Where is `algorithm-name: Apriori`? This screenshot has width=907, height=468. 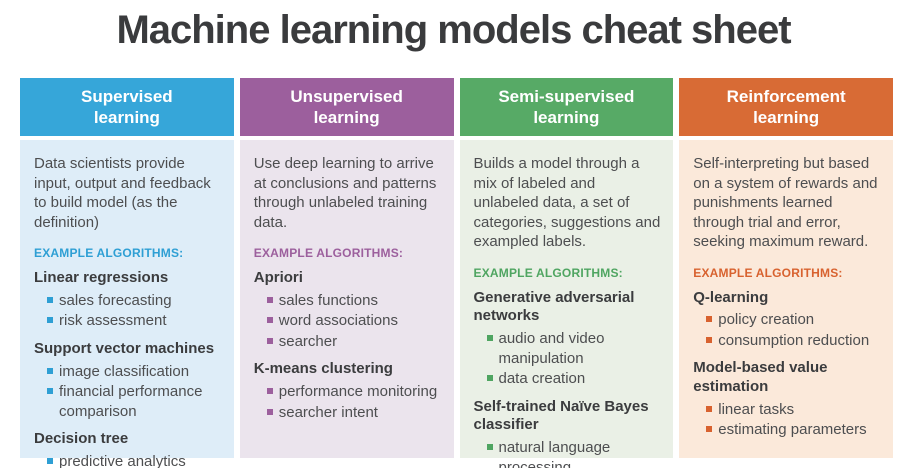
algorithm-name: Apriori is located at coordinates (278, 277).